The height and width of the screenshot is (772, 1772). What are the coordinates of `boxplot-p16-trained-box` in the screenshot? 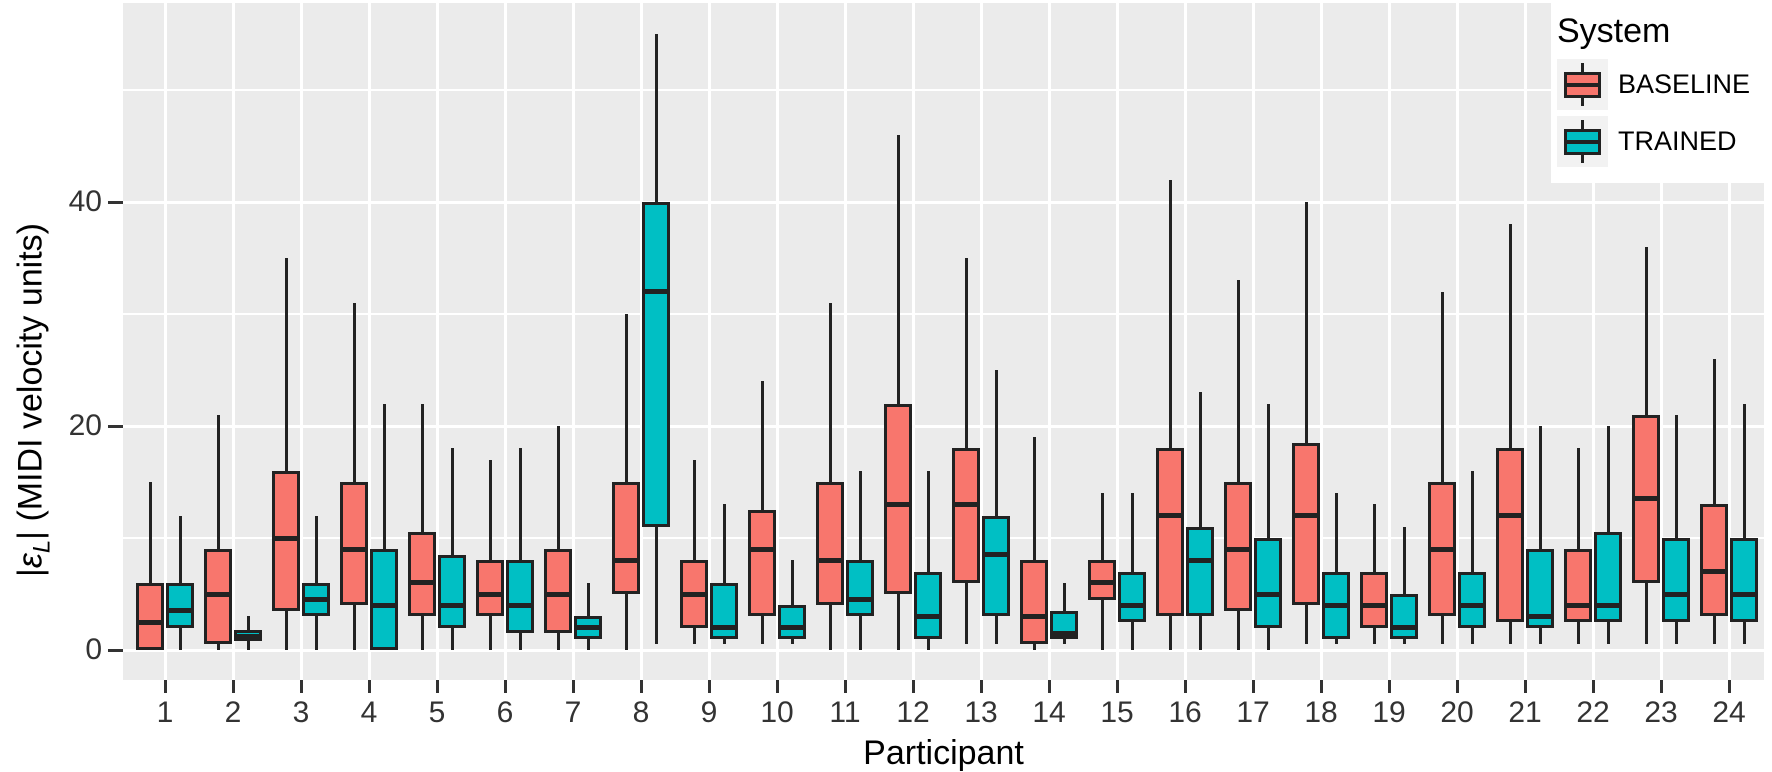 It's located at (1200, 571).